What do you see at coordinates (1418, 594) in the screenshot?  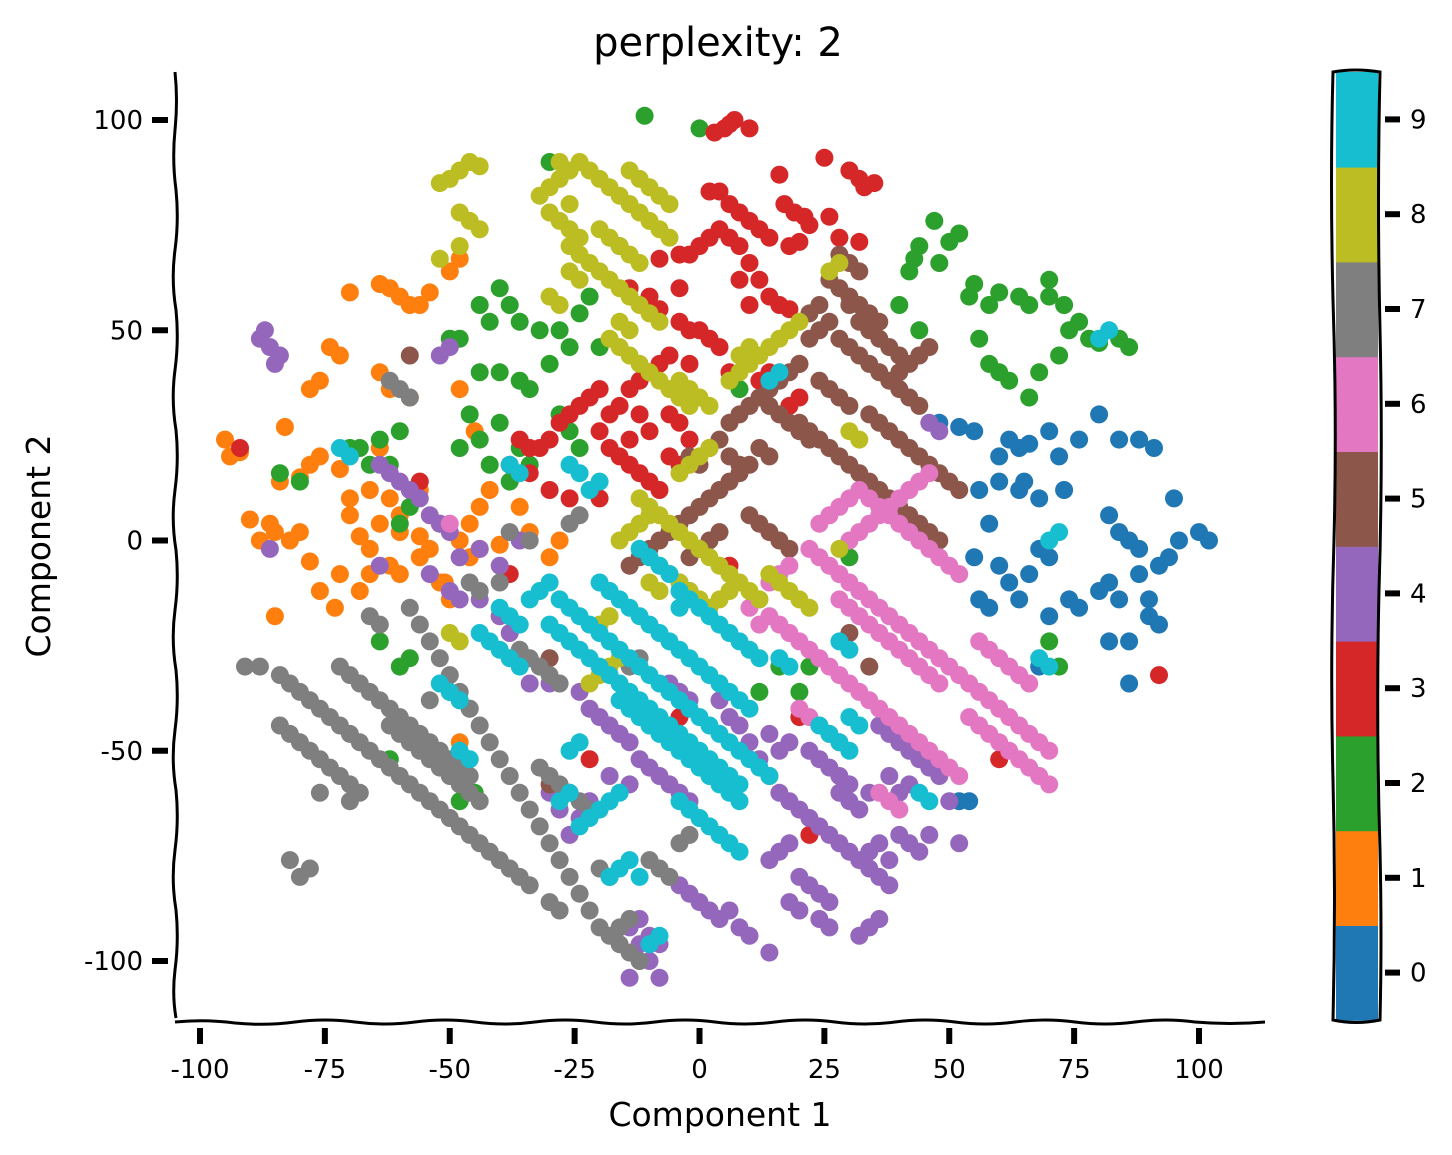 I see `colorbar-tick-label: 4` at bounding box center [1418, 594].